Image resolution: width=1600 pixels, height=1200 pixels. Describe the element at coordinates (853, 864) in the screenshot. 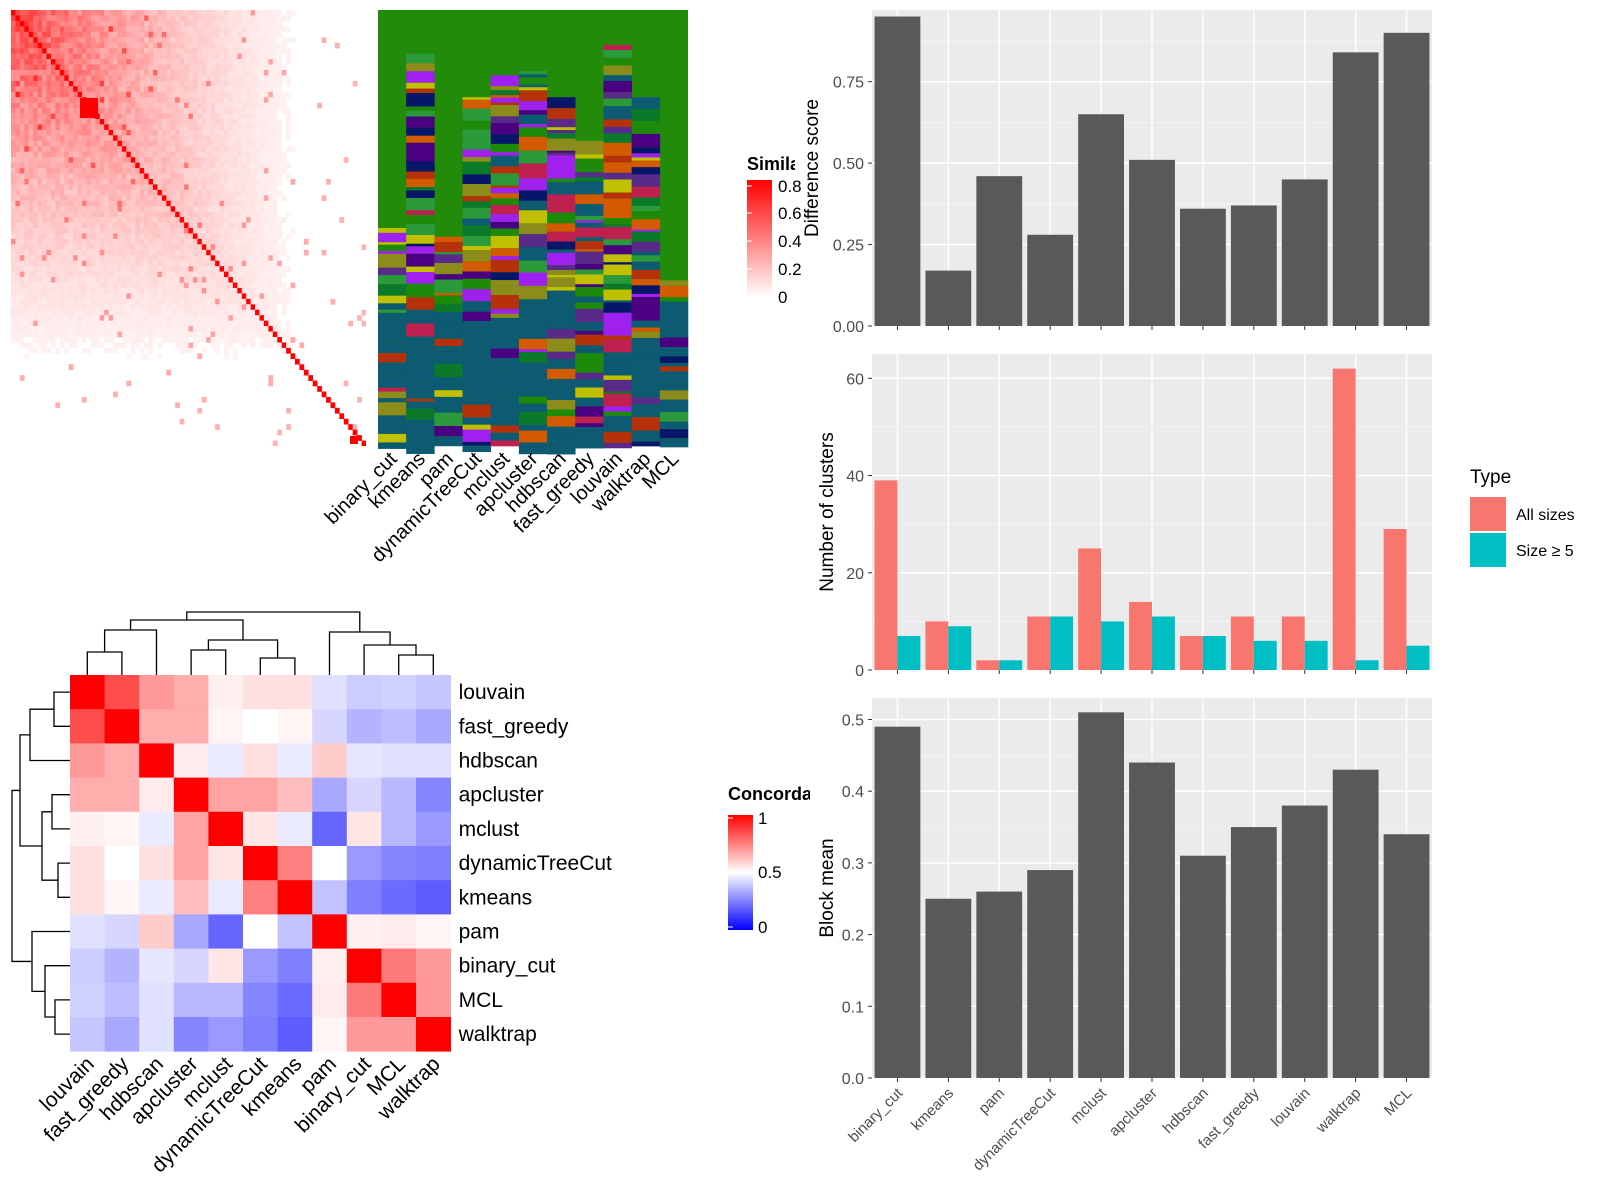

I see `y-tick-label: 0.3` at that location.